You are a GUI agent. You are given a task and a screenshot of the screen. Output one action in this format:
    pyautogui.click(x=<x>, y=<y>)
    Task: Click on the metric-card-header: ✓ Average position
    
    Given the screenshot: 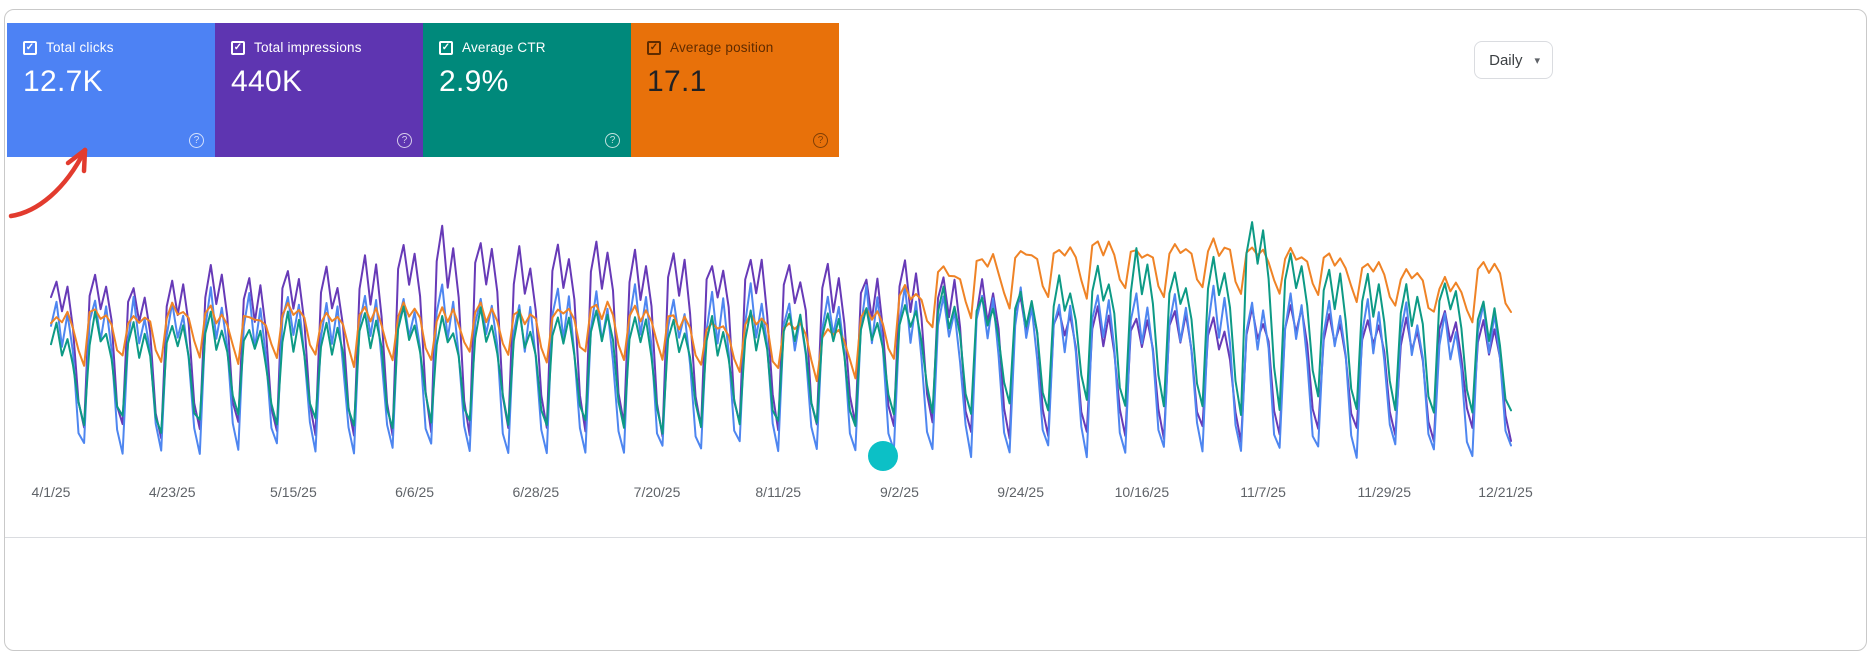 What is the action you would take?
    pyautogui.click(x=735, y=47)
    